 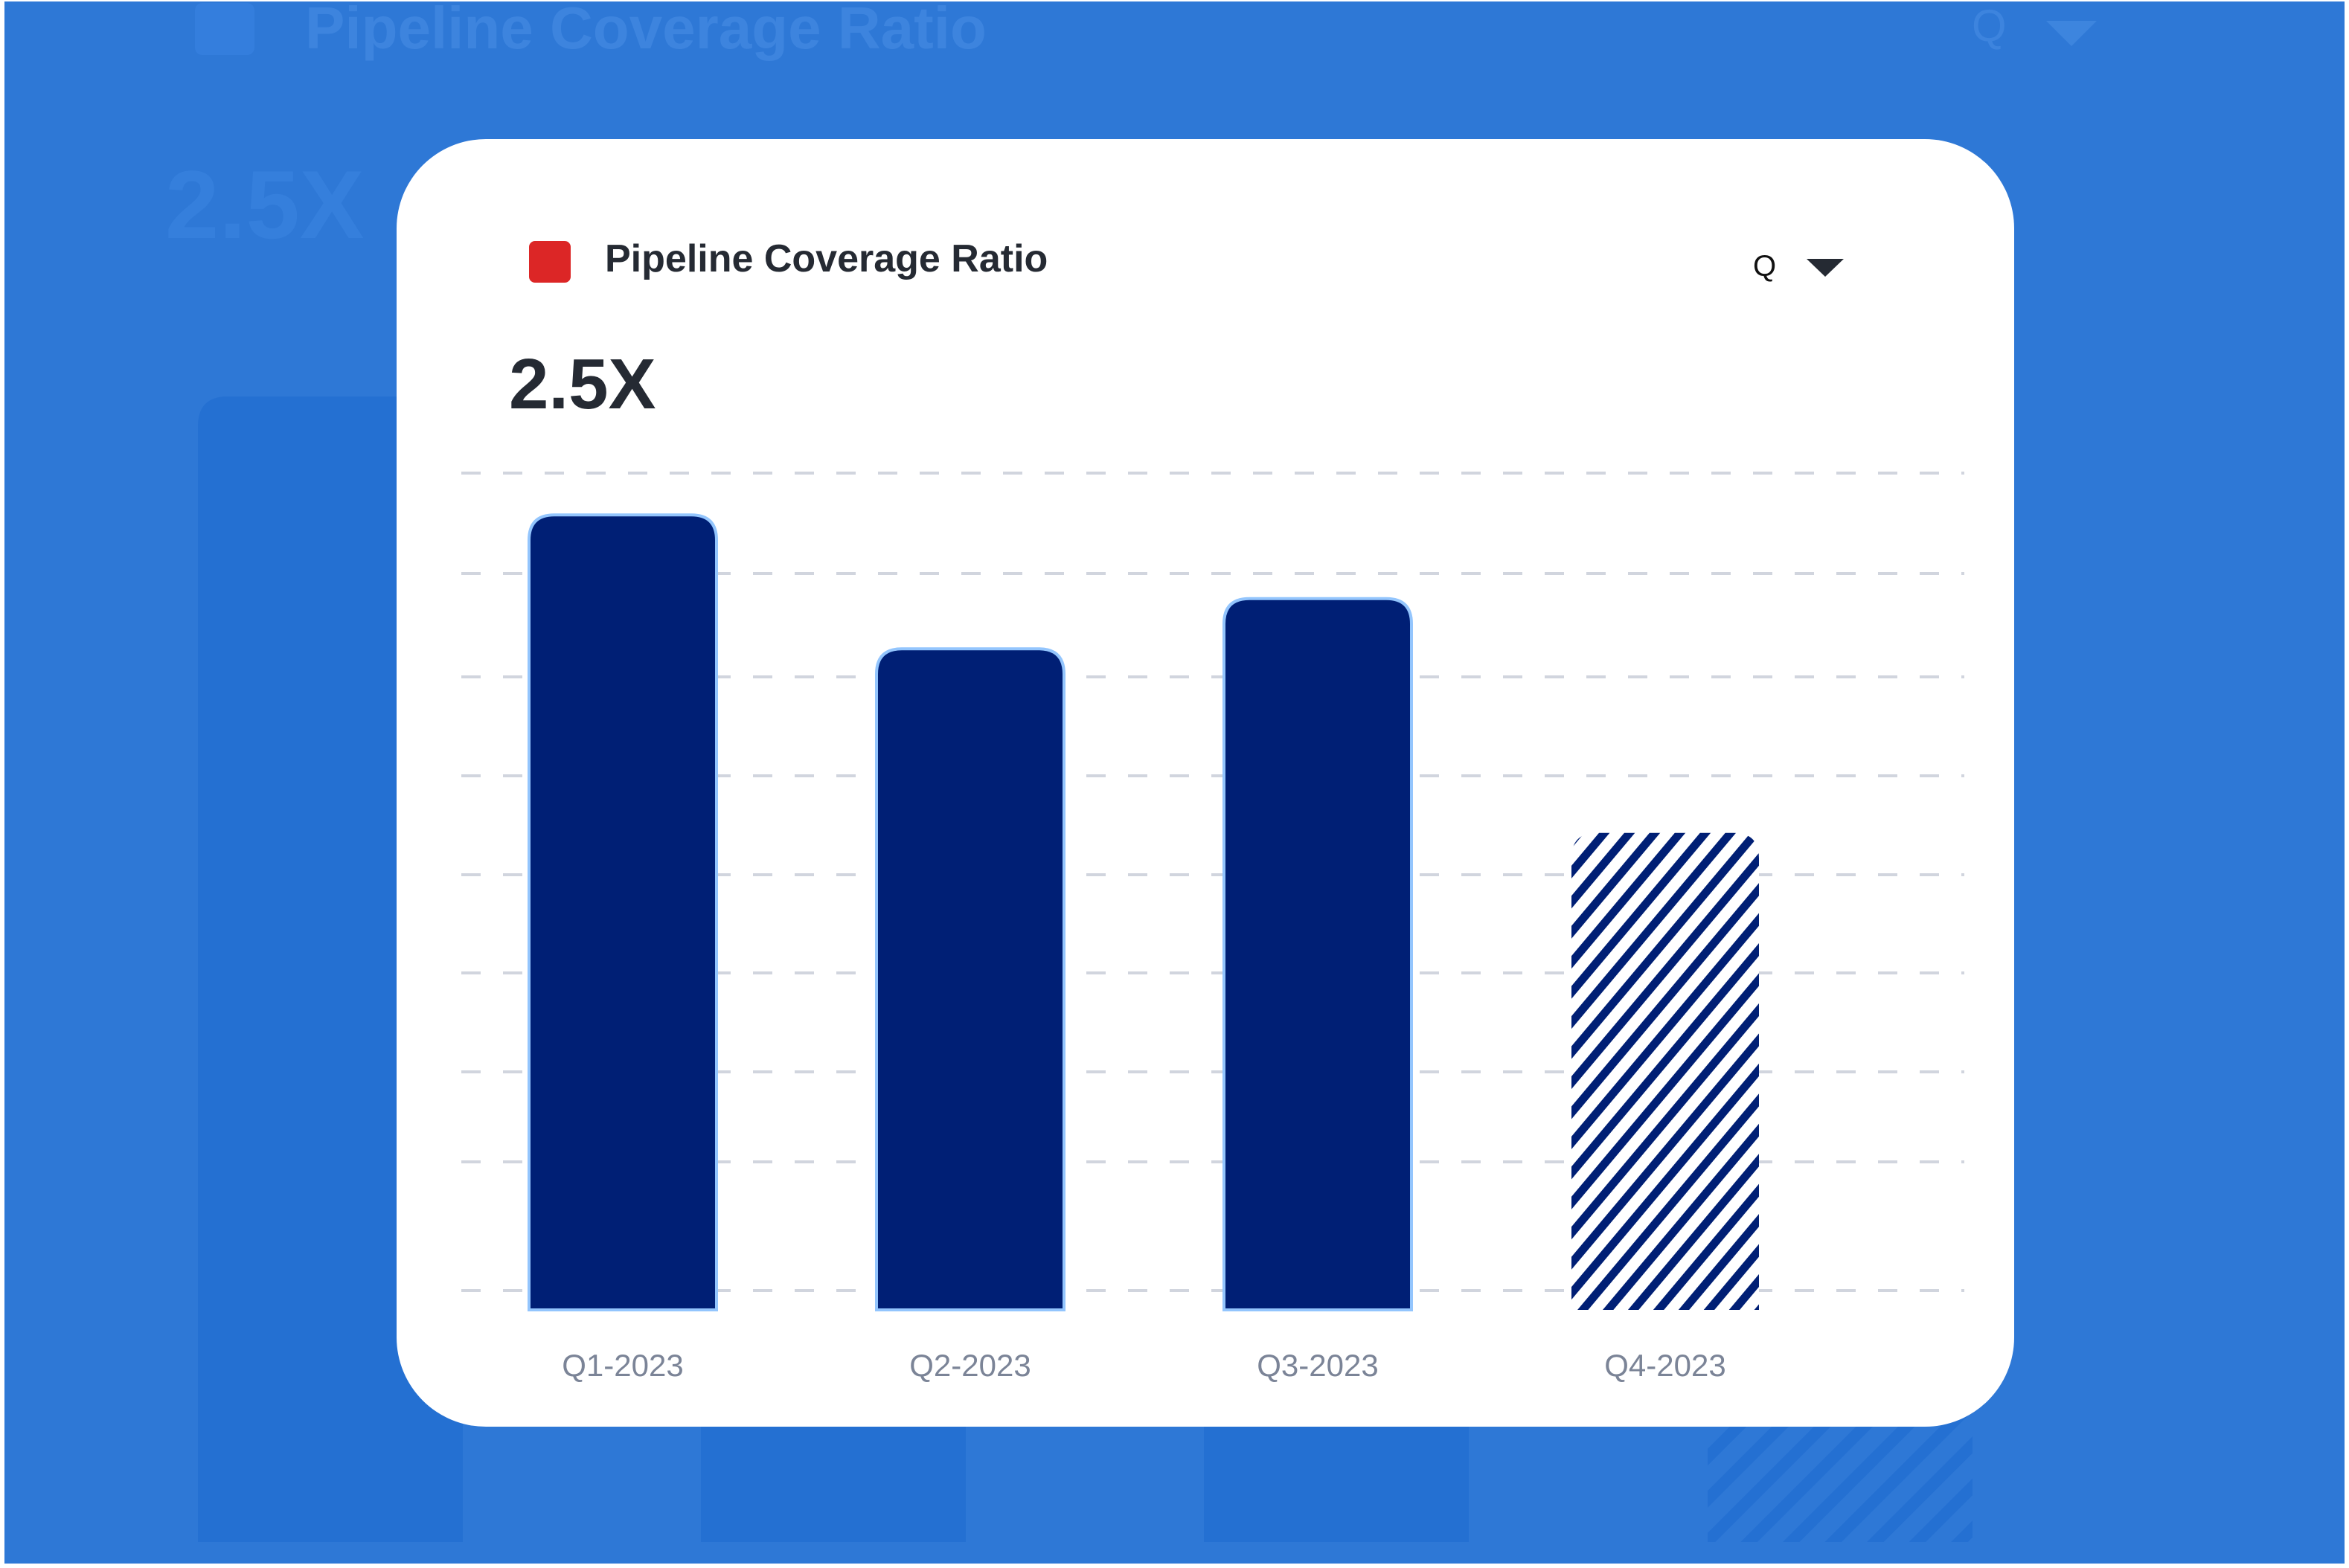 What do you see at coordinates (646, 30) in the screenshot?
I see `background-title: Pipeline Coverage Ratio` at bounding box center [646, 30].